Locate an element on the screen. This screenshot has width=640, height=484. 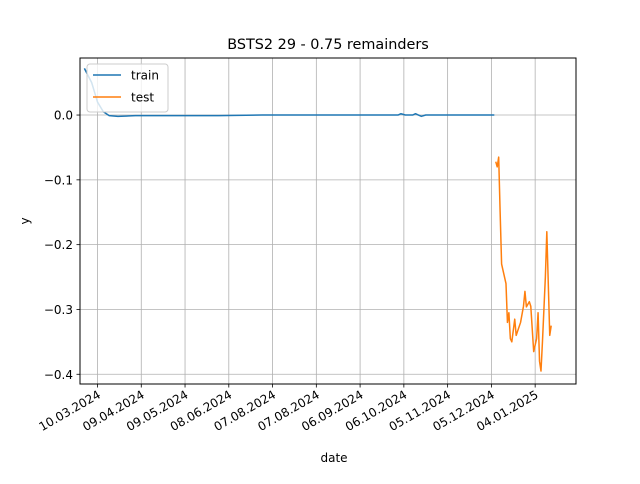
legend: train test is located at coordinates (127, 88).